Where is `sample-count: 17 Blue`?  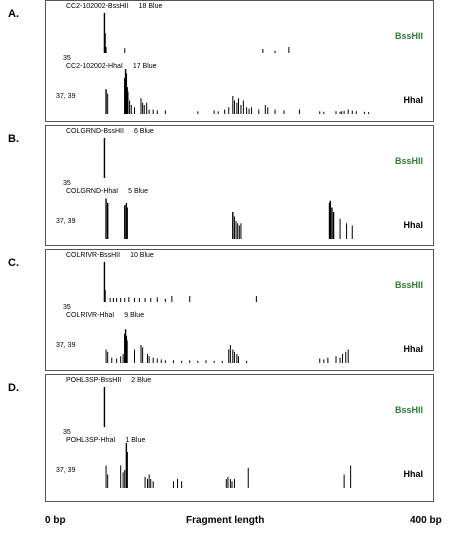 sample-count: 17 Blue is located at coordinates (144, 66).